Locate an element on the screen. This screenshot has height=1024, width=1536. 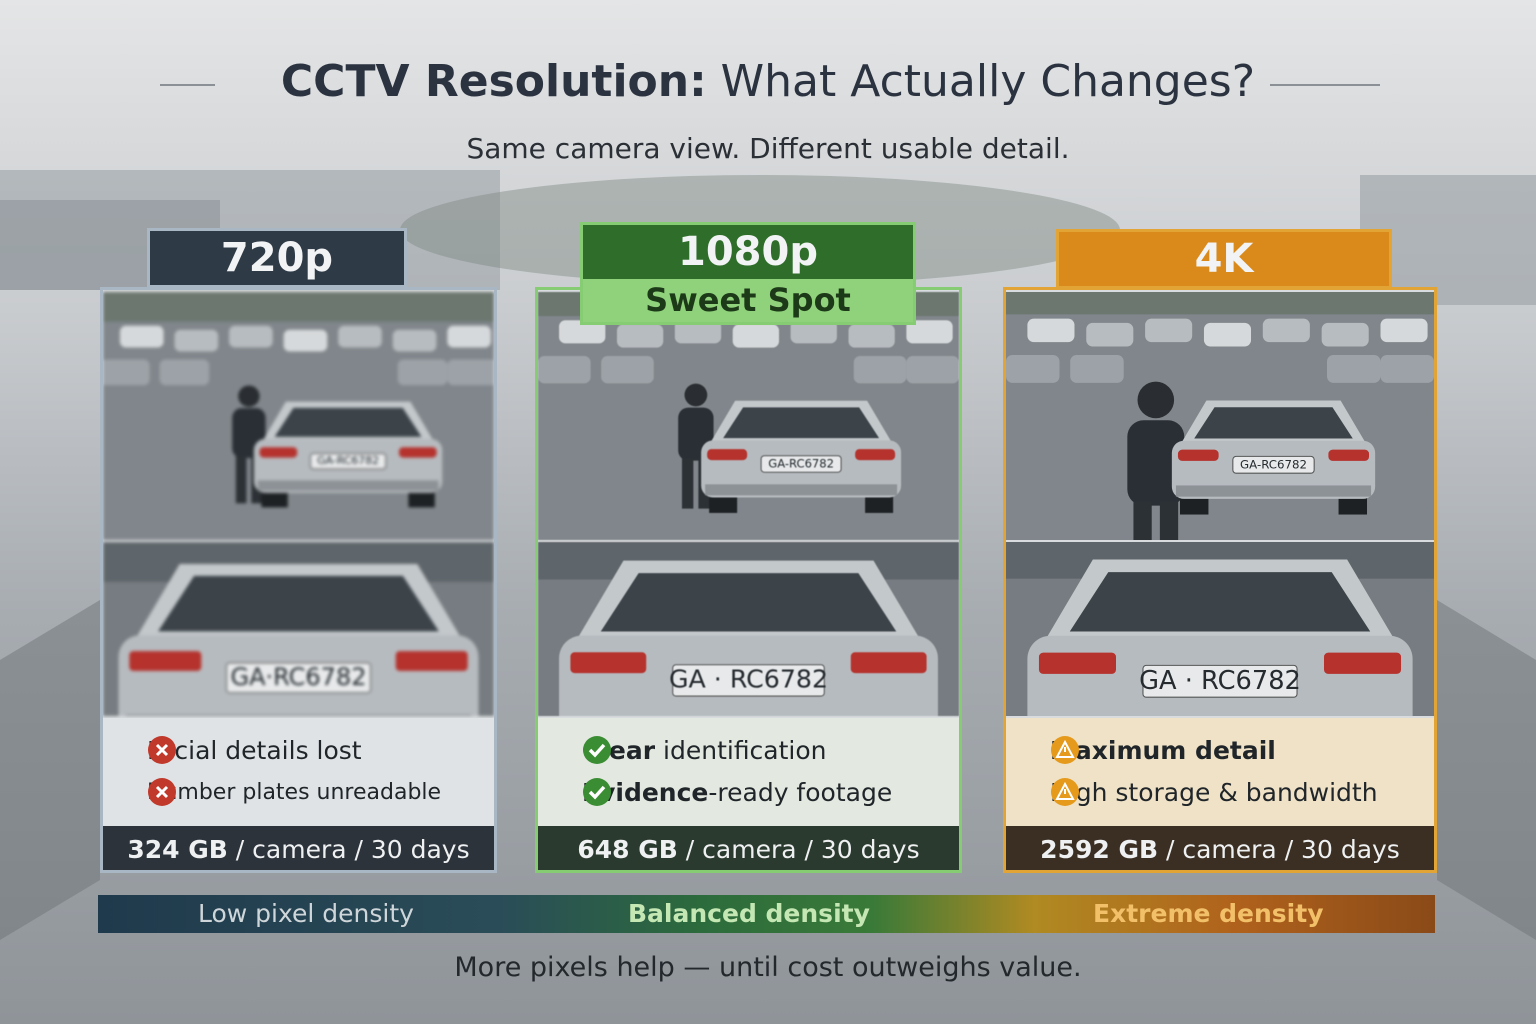
scene-wide: GA-RC6782 is located at coordinates (298, 416).